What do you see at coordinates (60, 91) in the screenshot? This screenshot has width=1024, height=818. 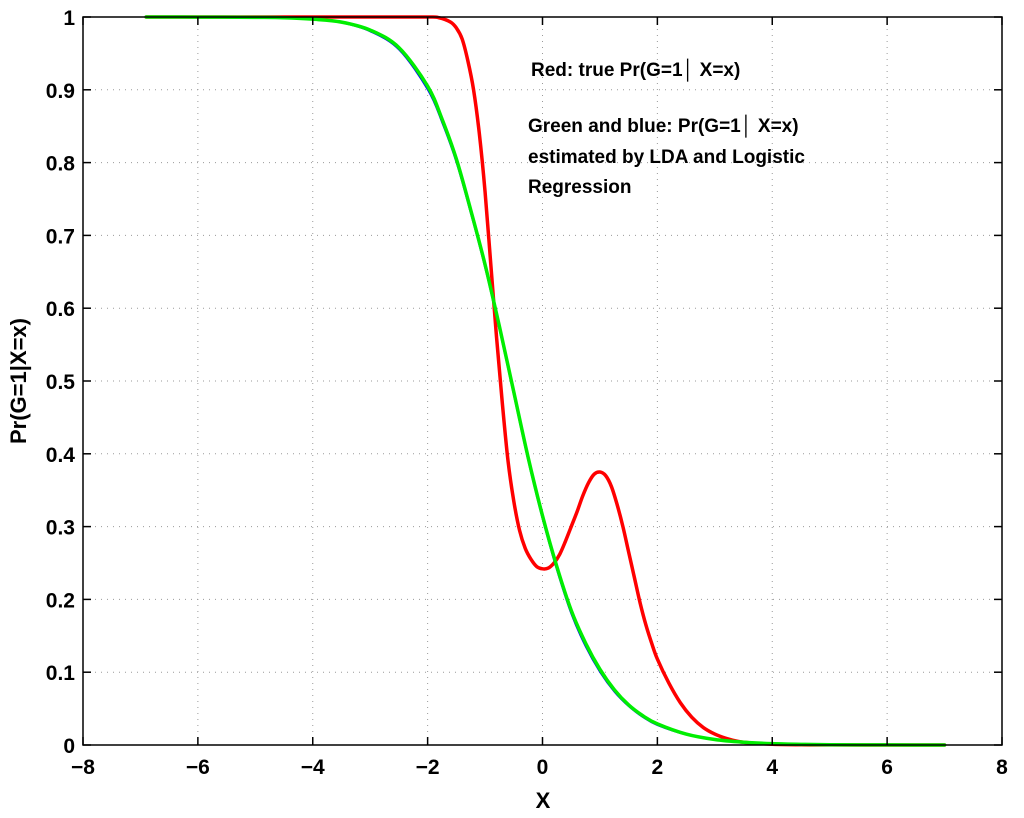 I see `y-tick-label: 0.9` at bounding box center [60, 91].